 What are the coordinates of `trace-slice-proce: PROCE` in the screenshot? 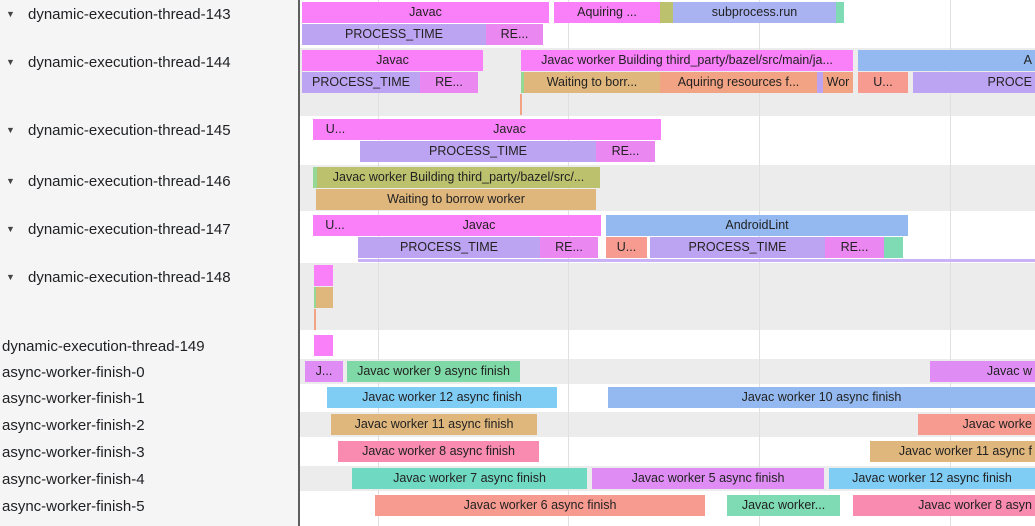 It's located at (974, 82).